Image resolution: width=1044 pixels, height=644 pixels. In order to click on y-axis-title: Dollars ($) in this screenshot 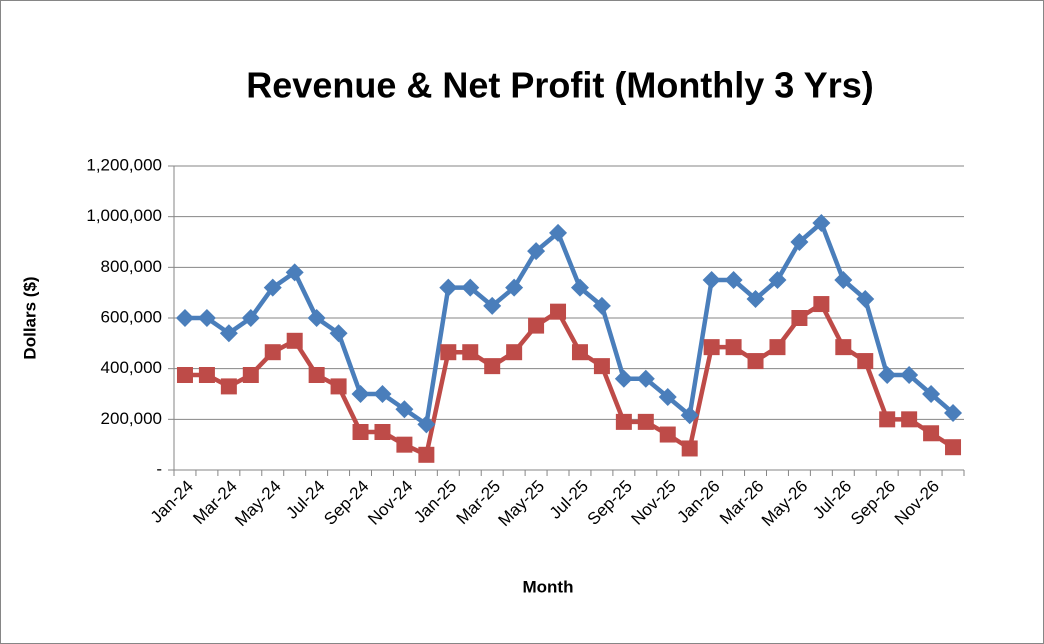, I will do `click(29, 317)`.